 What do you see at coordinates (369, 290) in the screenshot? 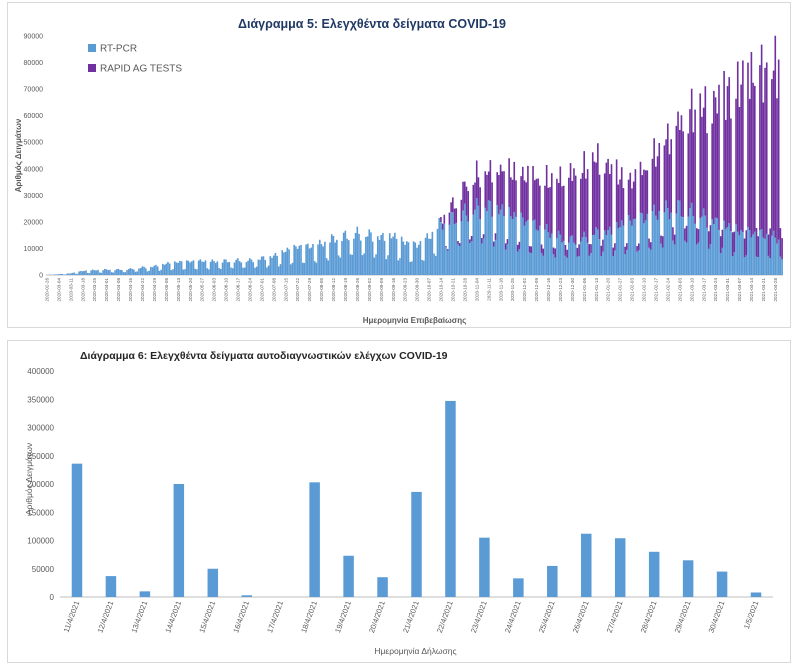
I see `x-tick-label: 2020-09-02` at bounding box center [369, 290].